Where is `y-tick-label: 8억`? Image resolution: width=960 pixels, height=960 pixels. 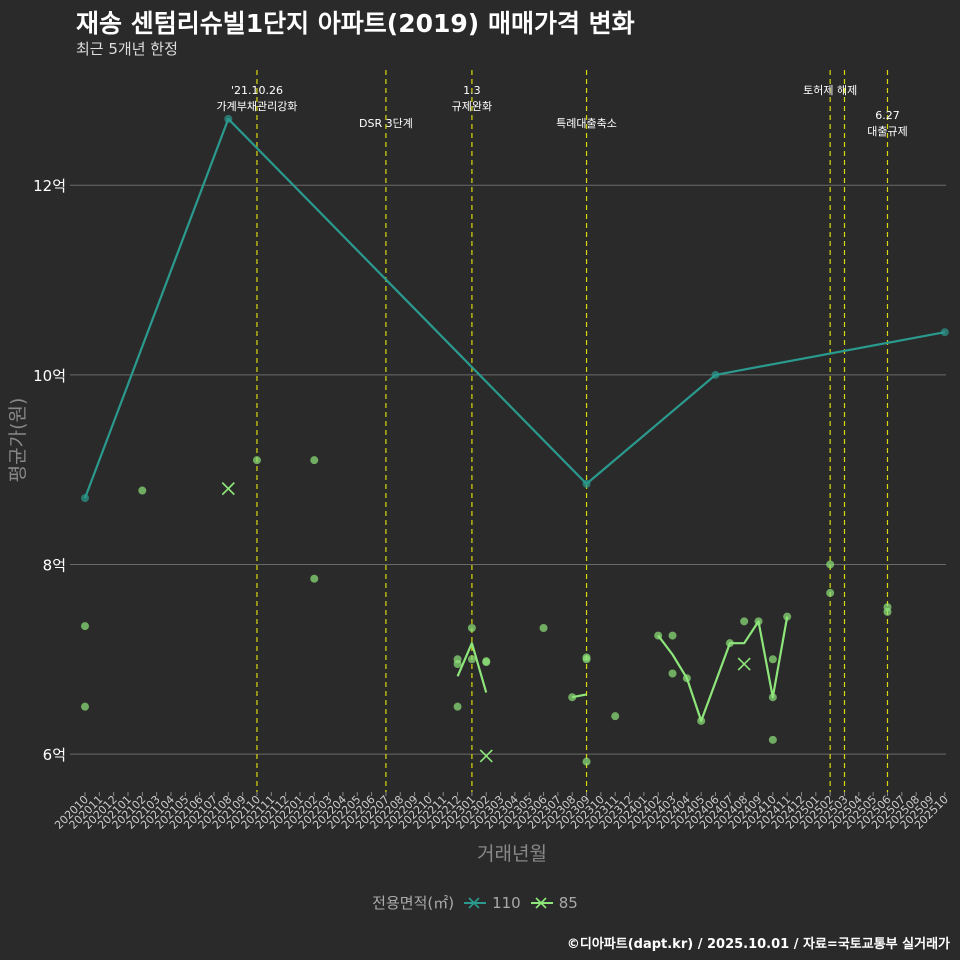
y-tick-label: 8억 is located at coordinates (54, 565).